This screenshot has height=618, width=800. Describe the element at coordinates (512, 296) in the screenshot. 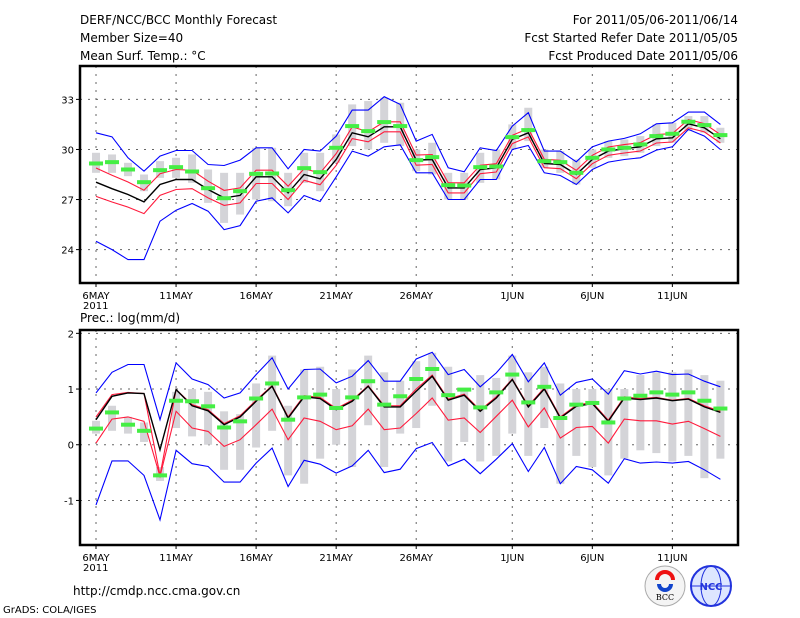

I see `x-tick-label: 1JUN` at that location.